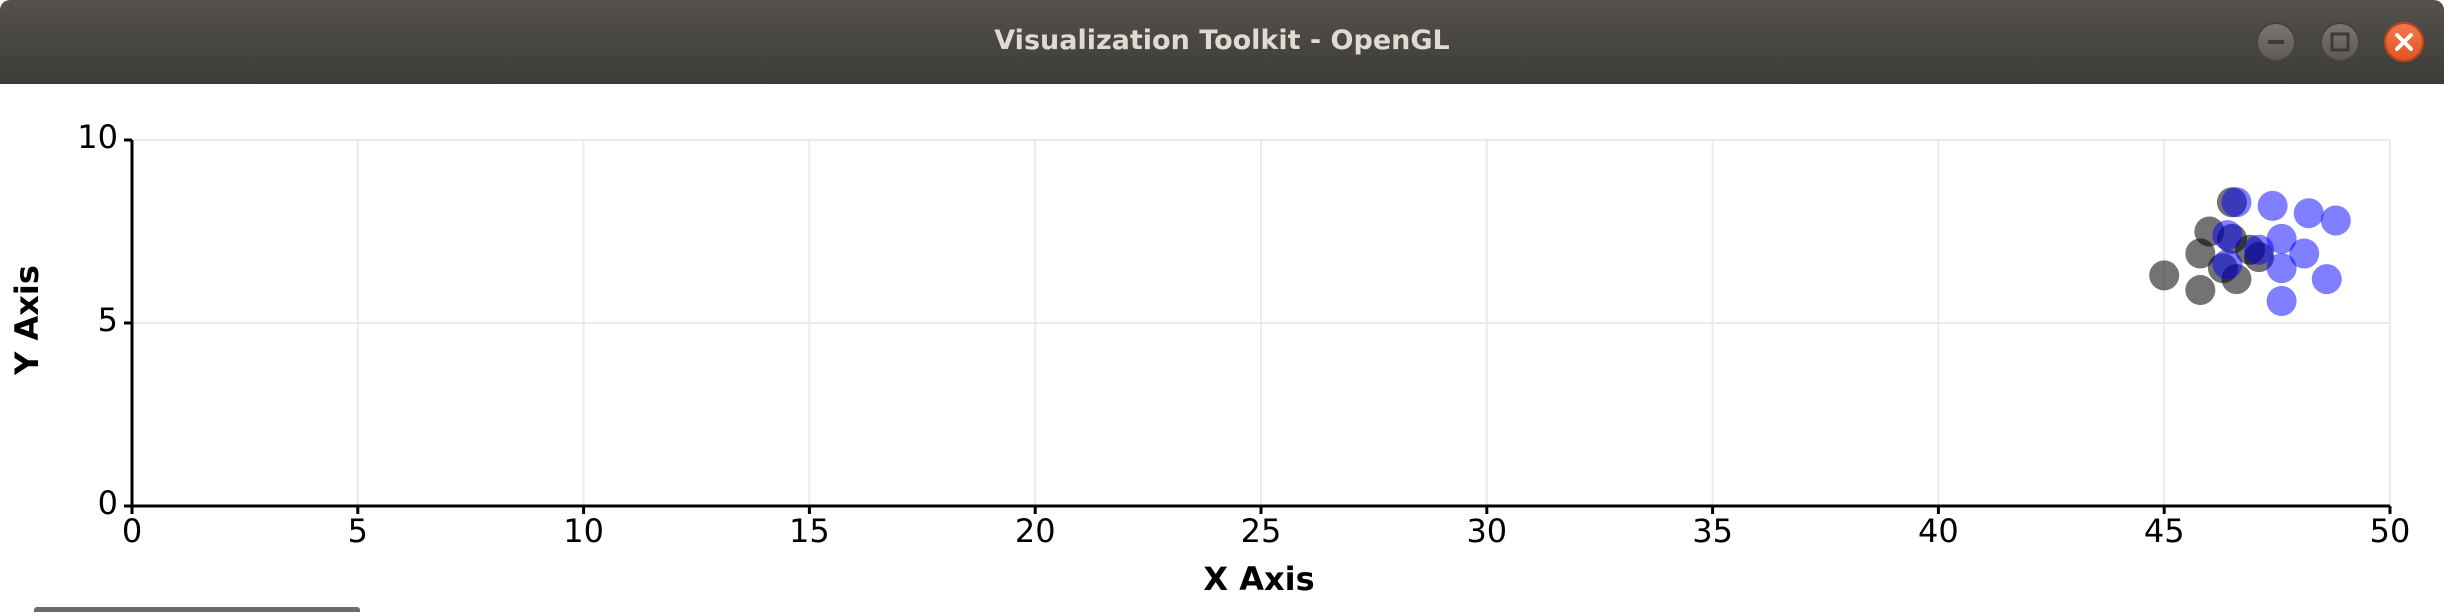 This screenshot has height=616, width=2444. Describe the element at coordinates (97, 137) in the screenshot. I see `y-tick-label: 10` at that location.